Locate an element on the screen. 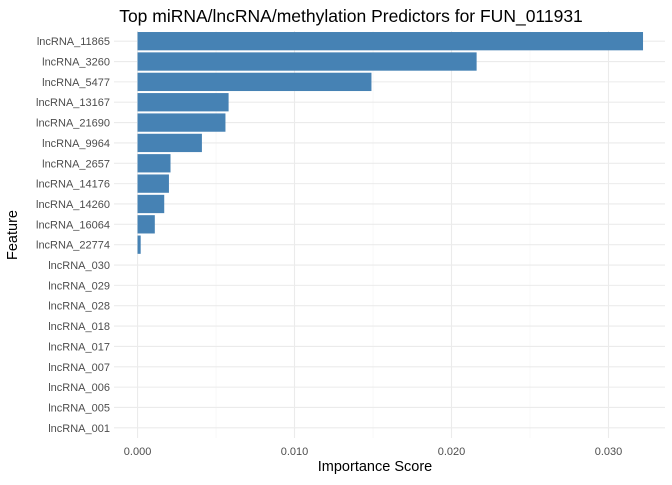 Image resolution: width=672 pixels, height=485 pixels. y-tick-label: lncRNA_2657 is located at coordinates (76, 164).